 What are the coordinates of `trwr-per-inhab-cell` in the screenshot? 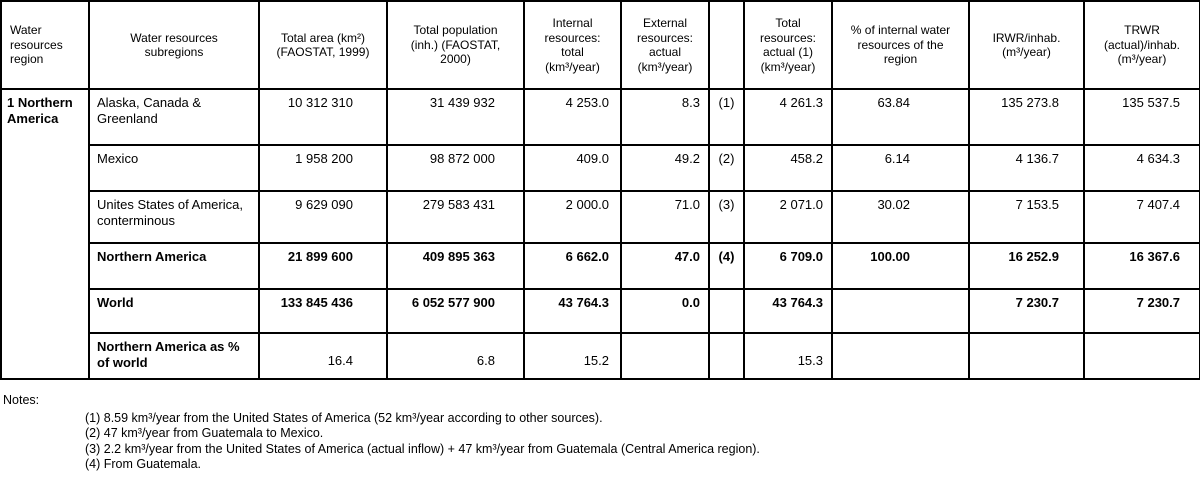 It's located at (1141, 356).